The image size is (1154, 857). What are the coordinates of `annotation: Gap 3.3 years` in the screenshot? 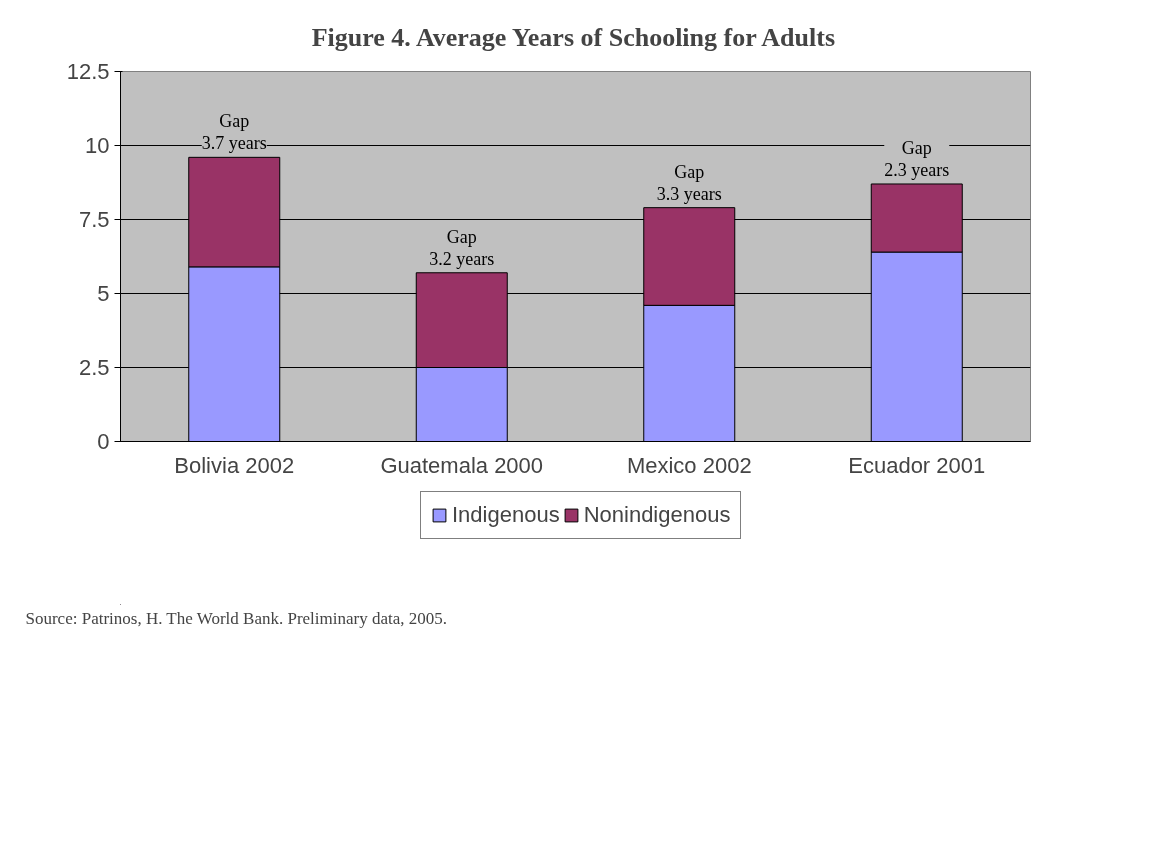 It's located at (689, 182).